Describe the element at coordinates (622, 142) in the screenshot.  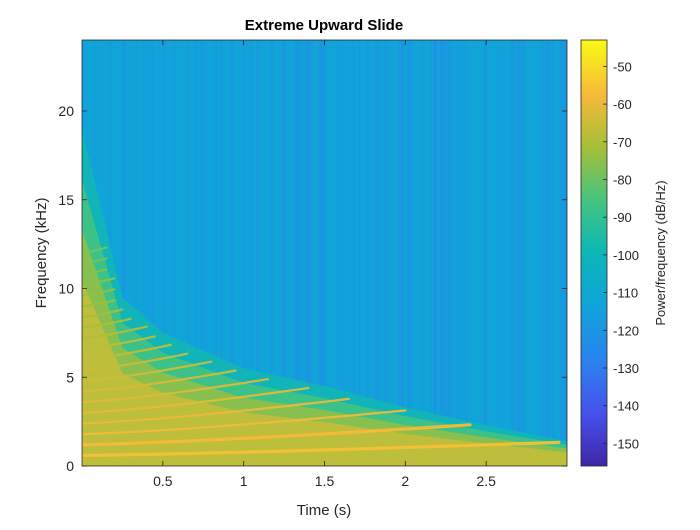
I see `colorbar-tick-label: -70` at that location.